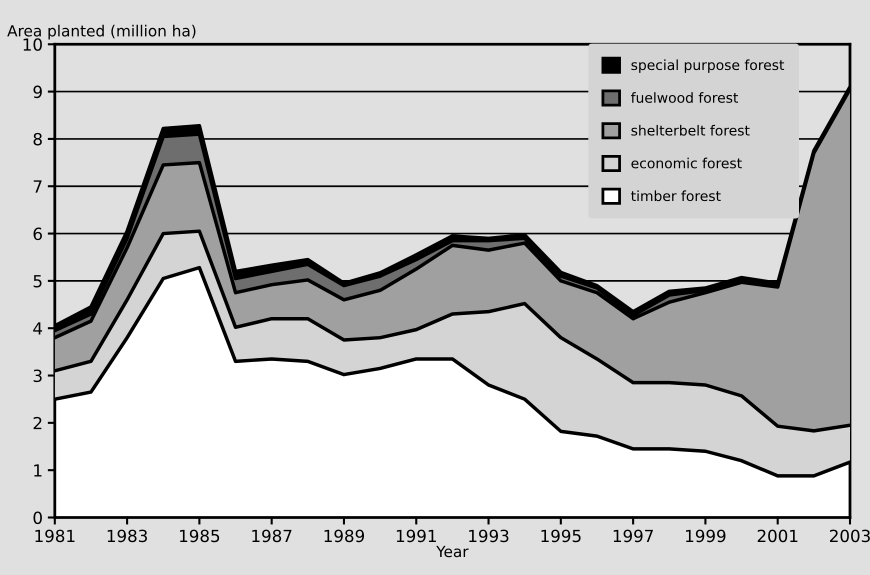 Image resolution: width=870 pixels, height=575 pixels. I want to click on x-tick-label: 1997, so click(633, 536).